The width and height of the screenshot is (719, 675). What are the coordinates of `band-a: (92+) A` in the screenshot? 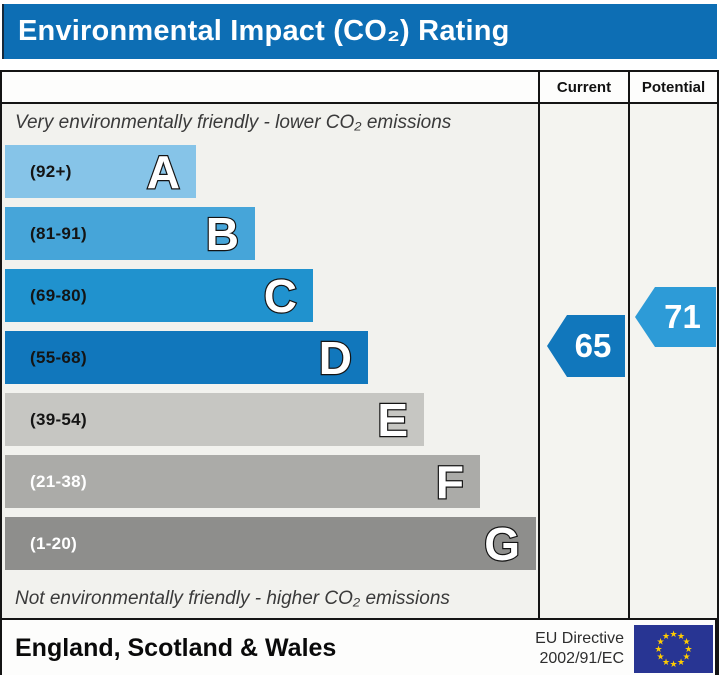 It's located at (270, 171).